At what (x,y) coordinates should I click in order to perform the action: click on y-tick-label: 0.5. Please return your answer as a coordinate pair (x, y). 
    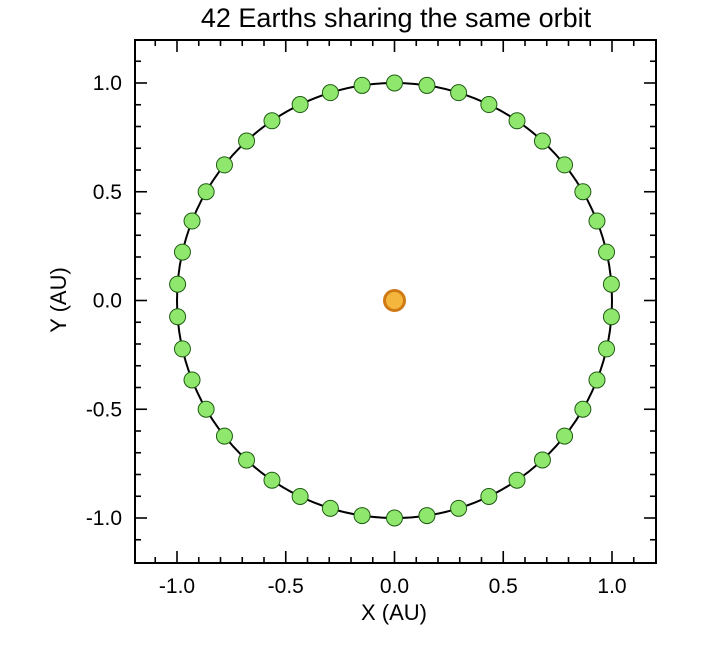
    Looking at the image, I should click on (107, 192).